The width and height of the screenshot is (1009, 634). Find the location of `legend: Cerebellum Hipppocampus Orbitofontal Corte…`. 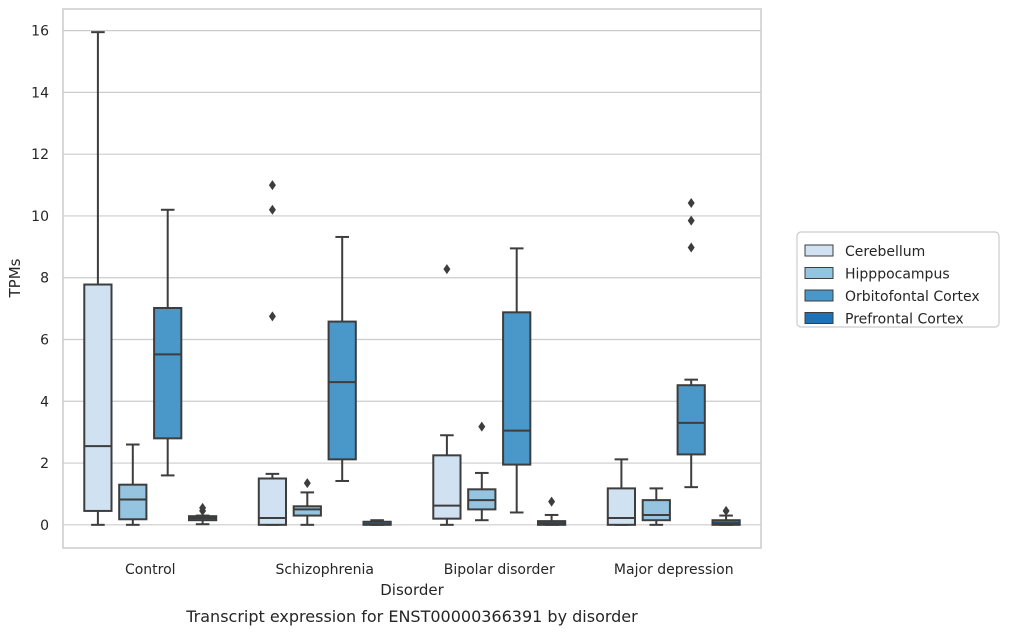

legend: Cerebellum Hipppocampus Orbitofontal Corte… is located at coordinates (898, 279).